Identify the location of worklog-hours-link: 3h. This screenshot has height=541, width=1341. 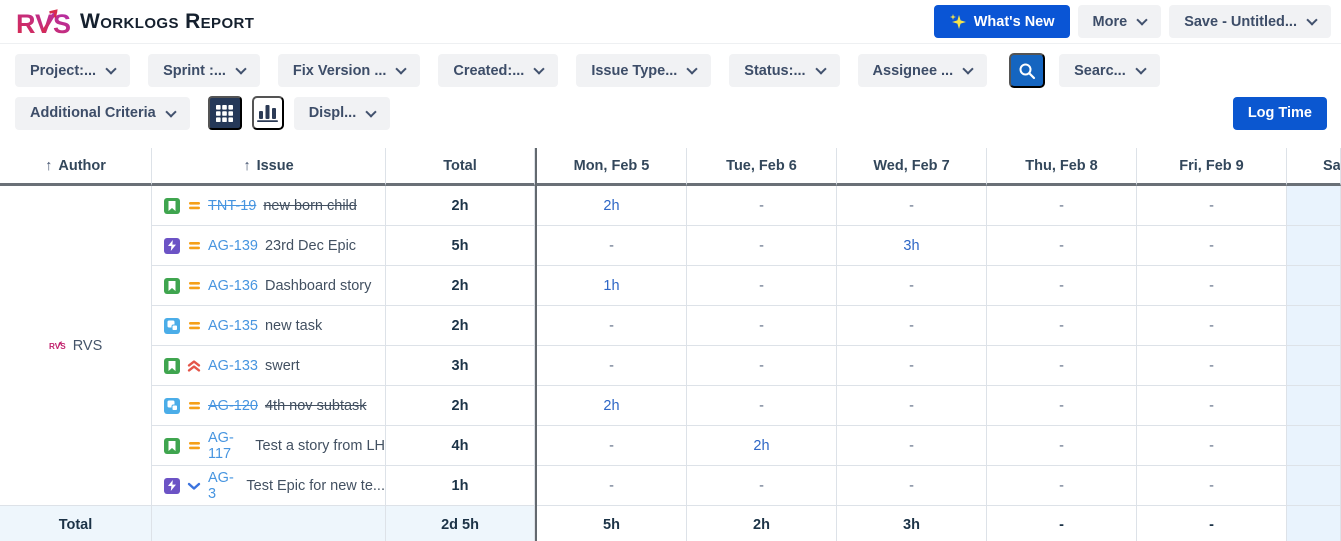
(911, 245).